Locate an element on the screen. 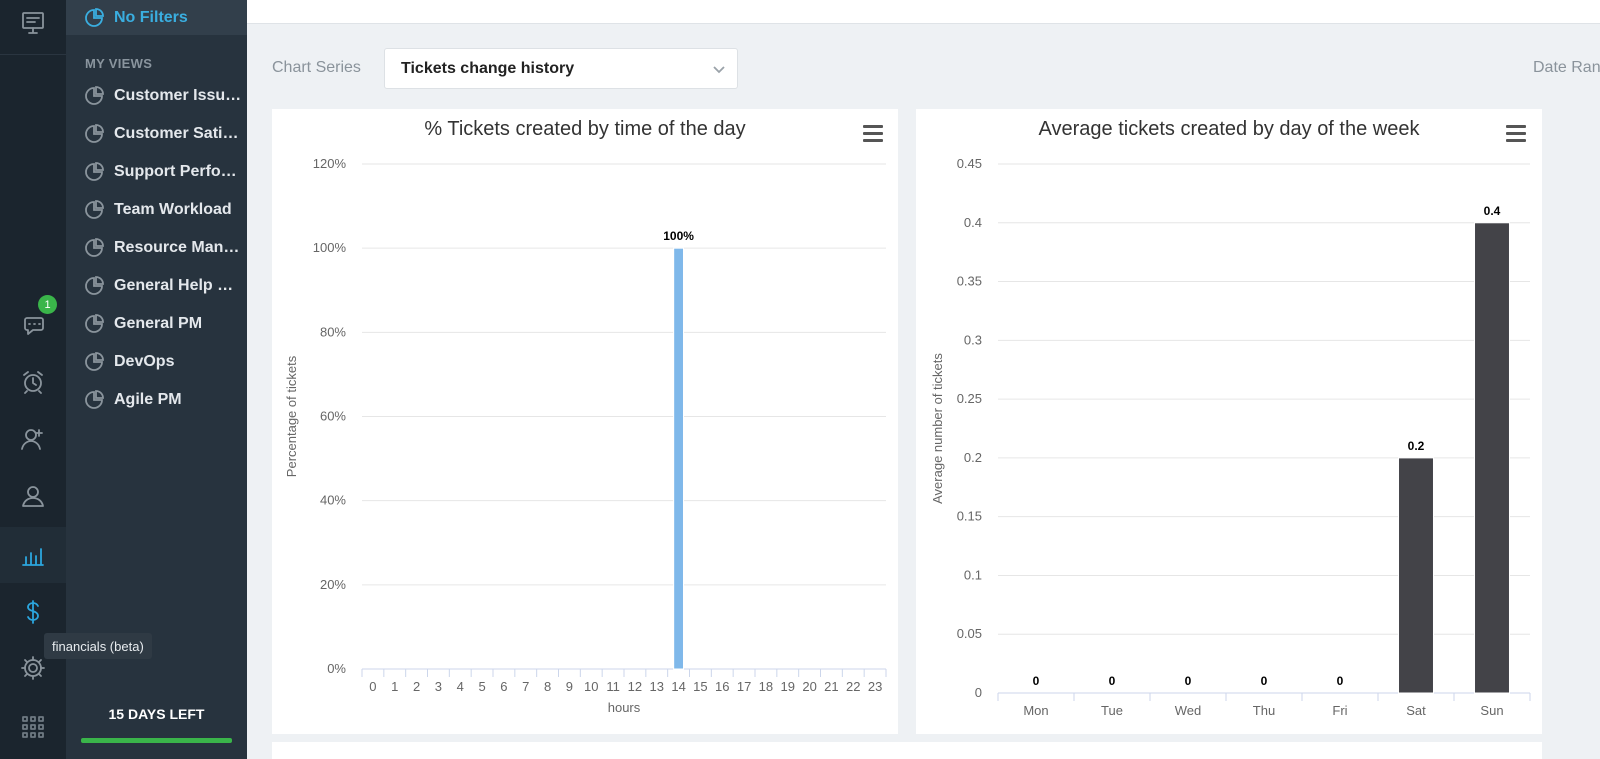  data-label: 100% is located at coordinates (678, 236).